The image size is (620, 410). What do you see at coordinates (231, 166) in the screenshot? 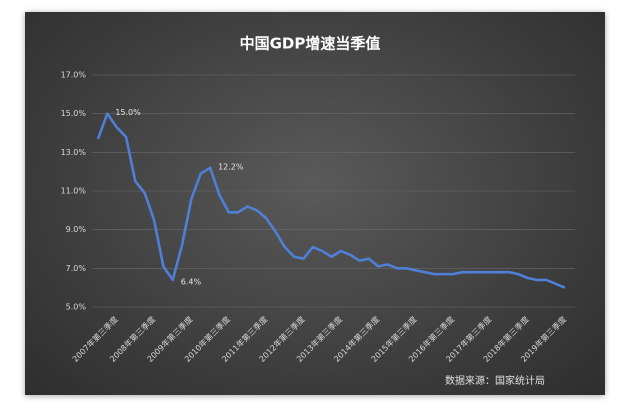
I see `data-label: 12.2%` at bounding box center [231, 166].